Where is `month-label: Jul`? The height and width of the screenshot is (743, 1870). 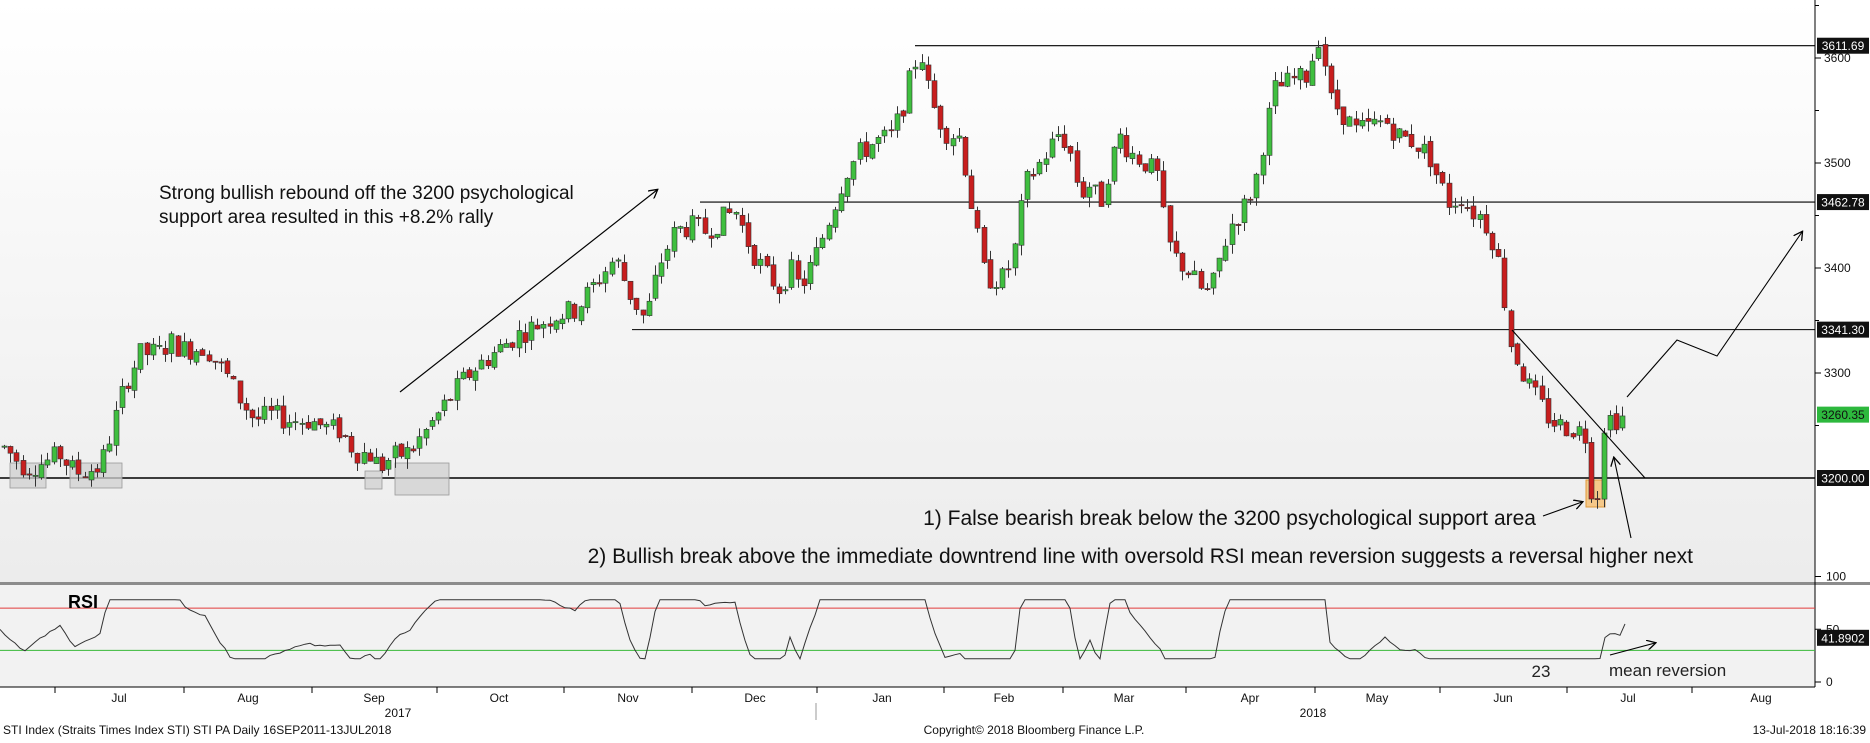
month-label: Jul is located at coordinates (118, 698).